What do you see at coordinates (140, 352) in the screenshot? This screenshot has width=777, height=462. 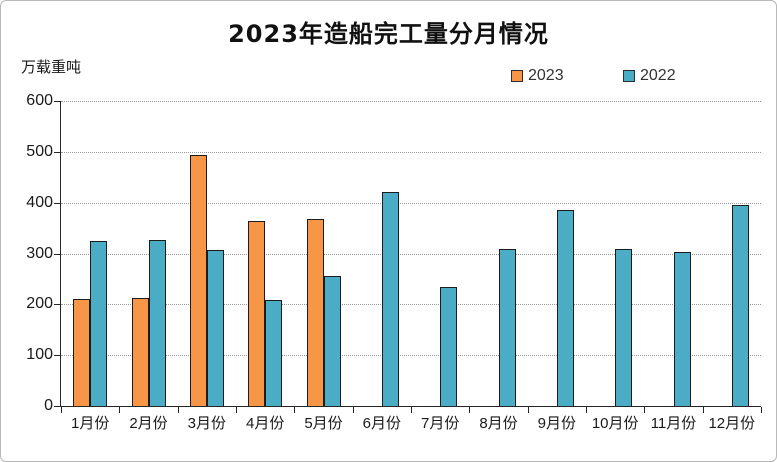 I see `bar-2023-2月份` at bounding box center [140, 352].